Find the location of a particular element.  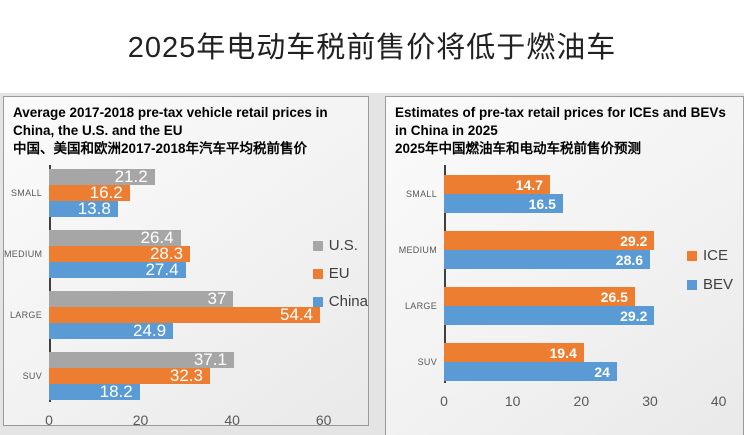

bar-row: 24.9 is located at coordinates (208, 331).